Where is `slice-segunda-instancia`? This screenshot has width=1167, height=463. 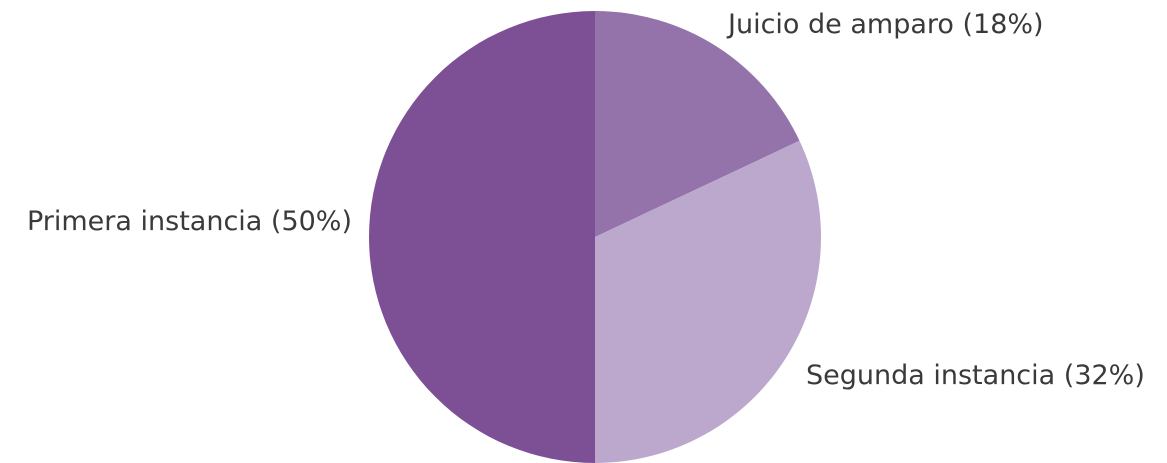 slice-segunda-instancia is located at coordinates (708, 301).